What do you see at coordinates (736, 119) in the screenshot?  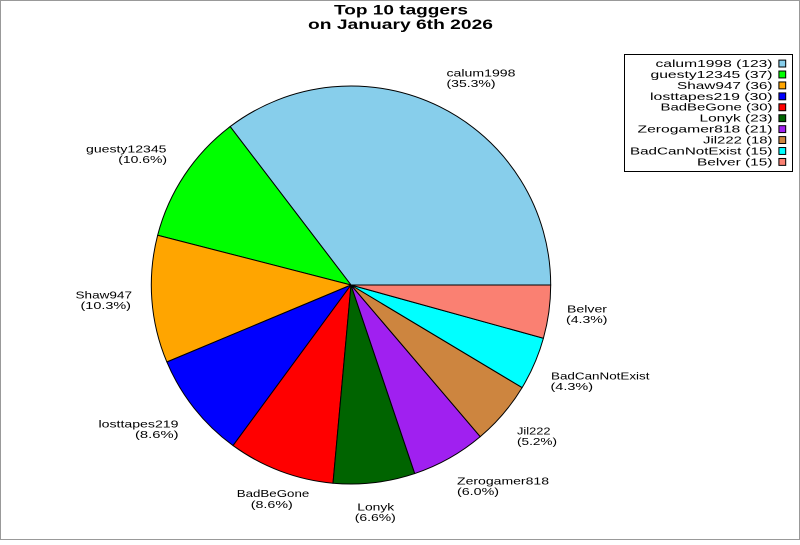 I see `svg-text: Lonyk (23)` at bounding box center [736, 119].